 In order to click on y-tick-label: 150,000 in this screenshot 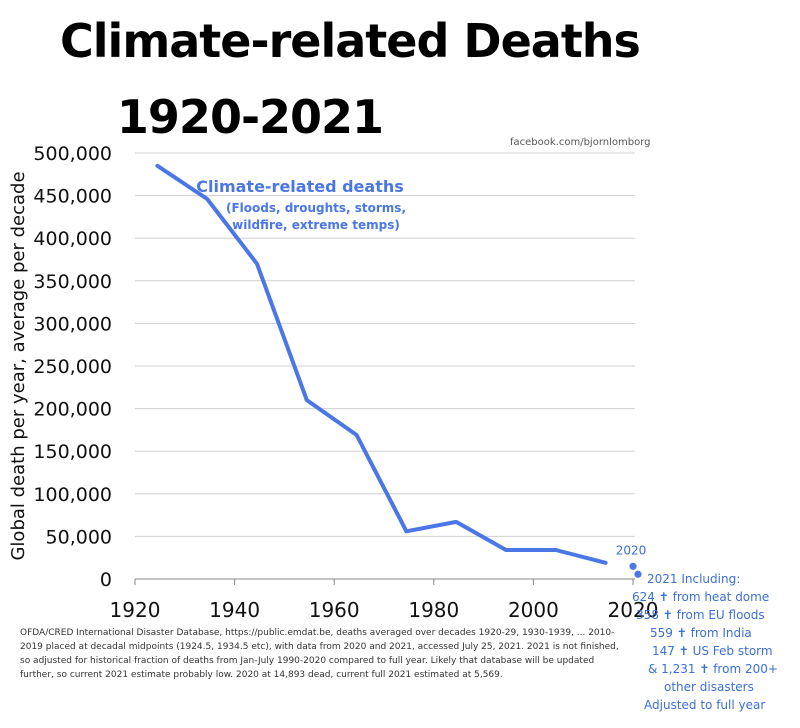, I will do `click(72, 452)`.